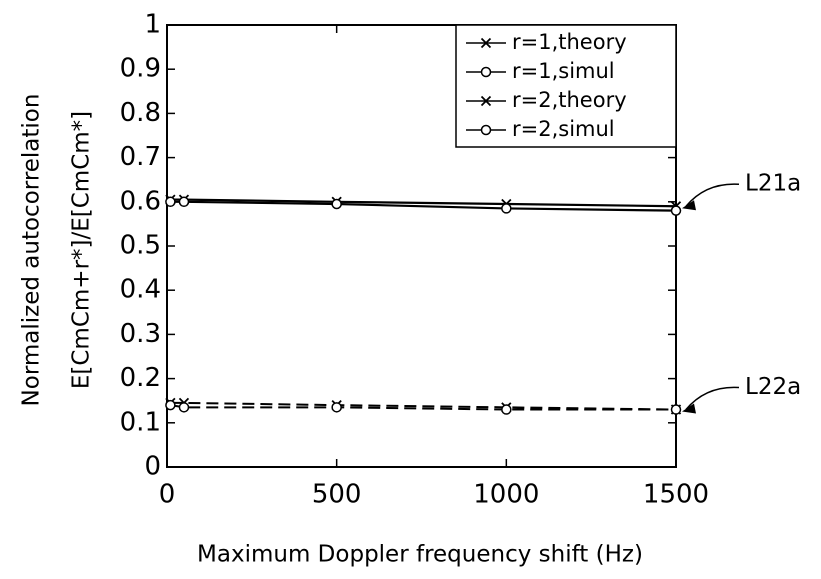  What do you see at coordinates (337, 495) in the screenshot?
I see `x-tick-label: 500` at bounding box center [337, 495].